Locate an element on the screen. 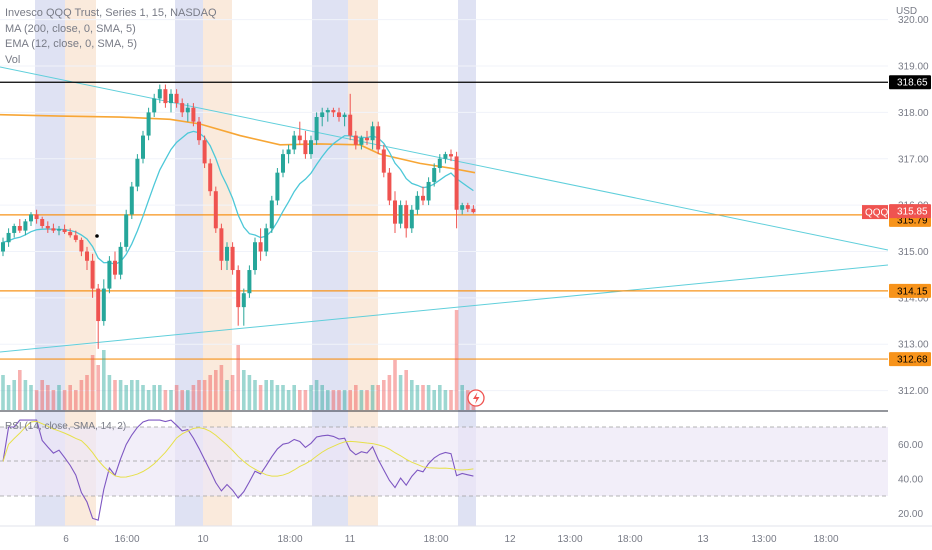 The width and height of the screenshot is (932, 550). y-tick-label: 315.00 is located at coordinates (913, 252).